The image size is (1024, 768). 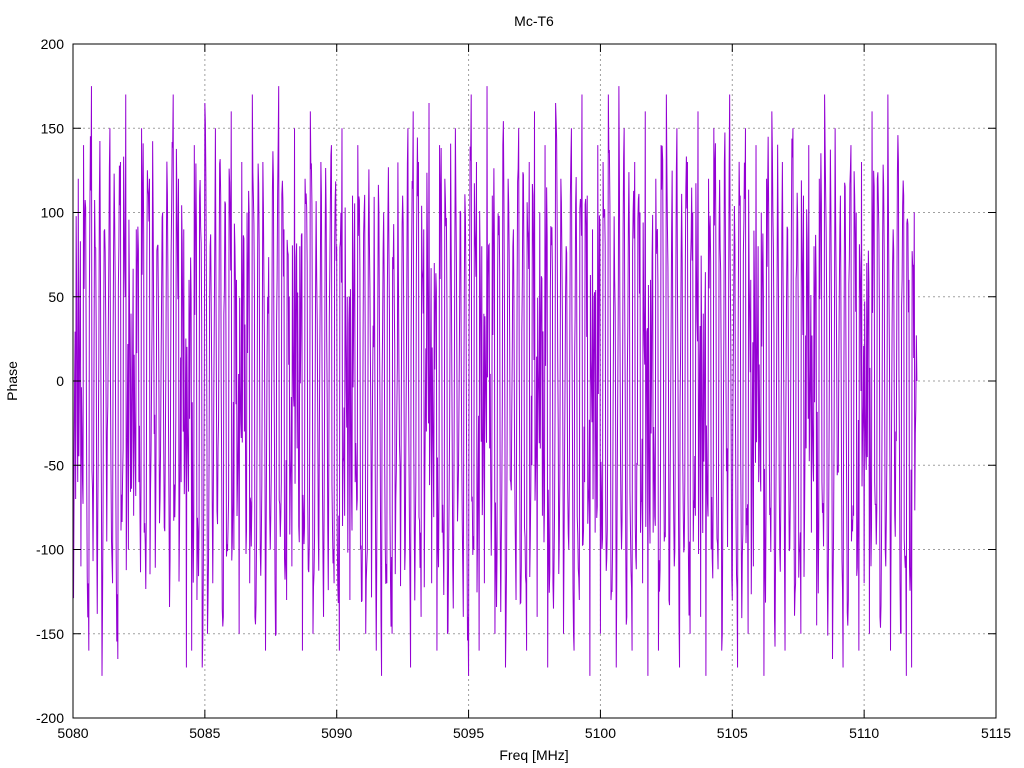 I want to click on y-tick-label: -150, so click(x=50, y=634).